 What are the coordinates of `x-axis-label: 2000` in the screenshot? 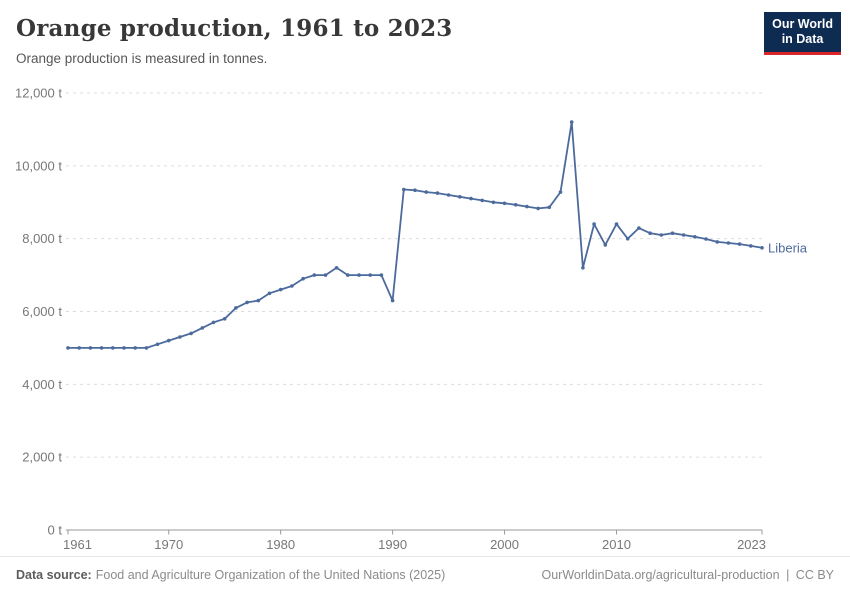 It's located at (504, 544).